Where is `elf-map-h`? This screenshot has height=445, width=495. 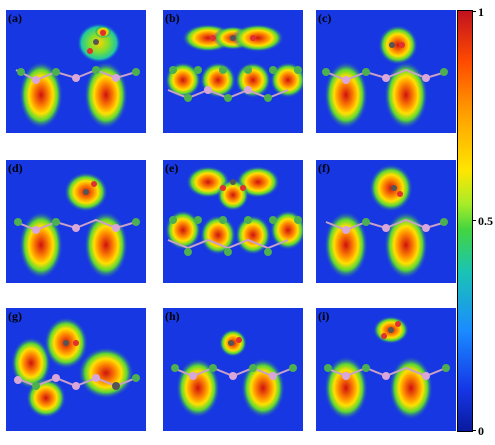
elf-map-h is located at coordinates (234, 373).